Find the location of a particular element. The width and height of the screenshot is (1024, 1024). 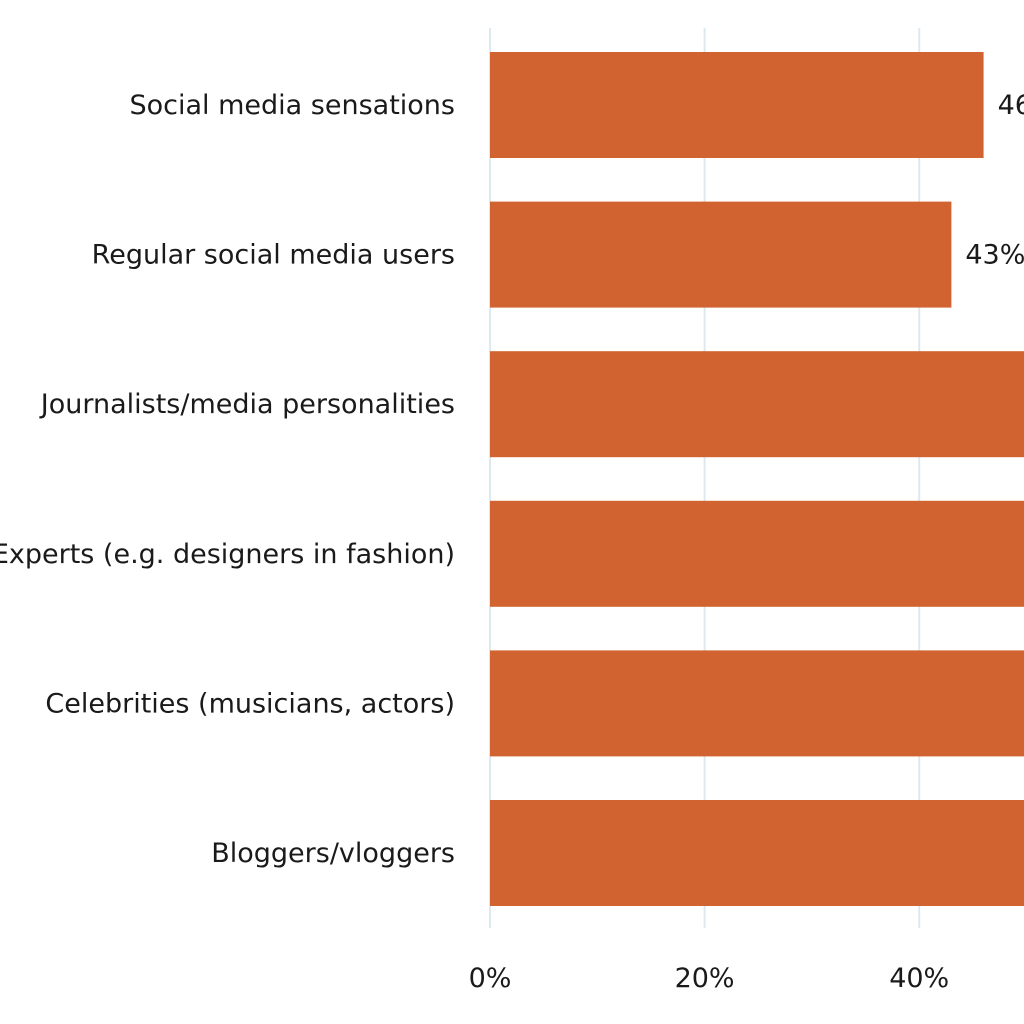

category-label: Regular social media users is located at coordinates (273, 255).